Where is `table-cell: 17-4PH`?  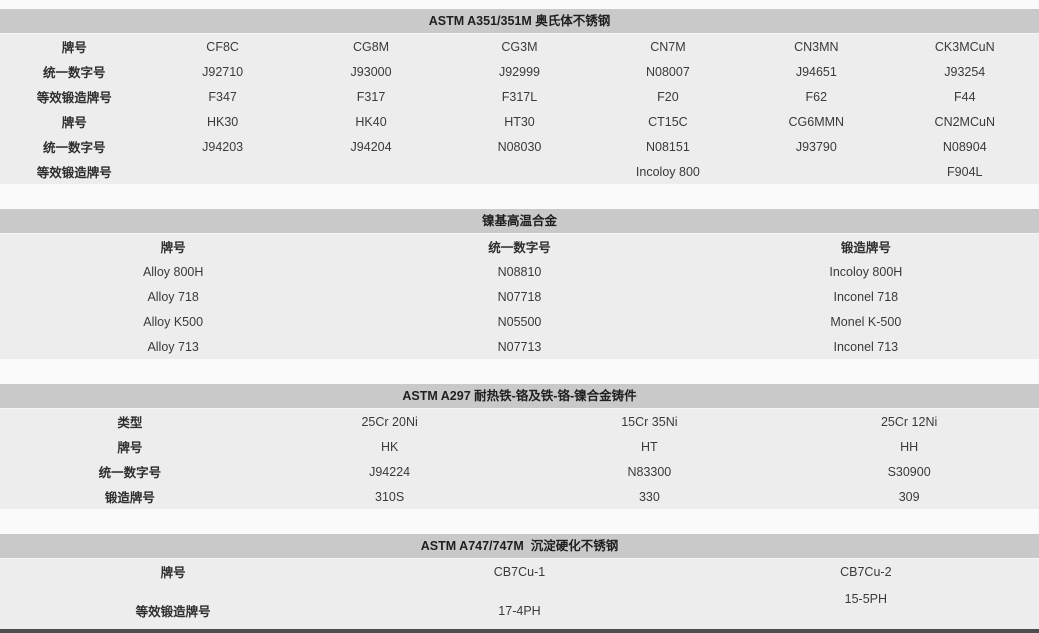 table-cell: 17-4PH is located at coordinates (519, 610).